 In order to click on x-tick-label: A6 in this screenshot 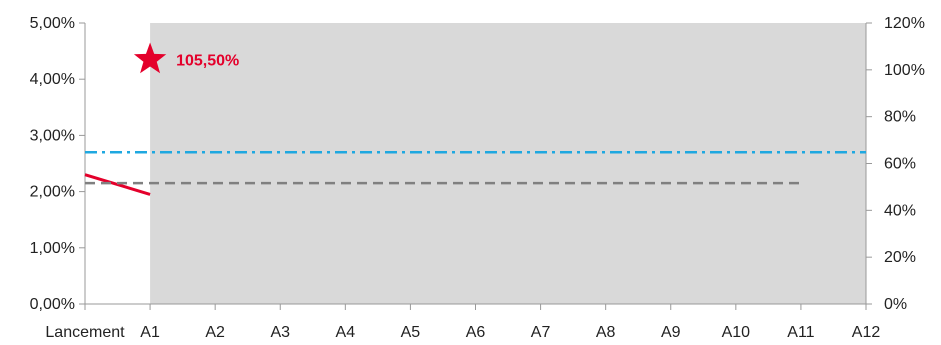, I will do `click(476, 332)`.